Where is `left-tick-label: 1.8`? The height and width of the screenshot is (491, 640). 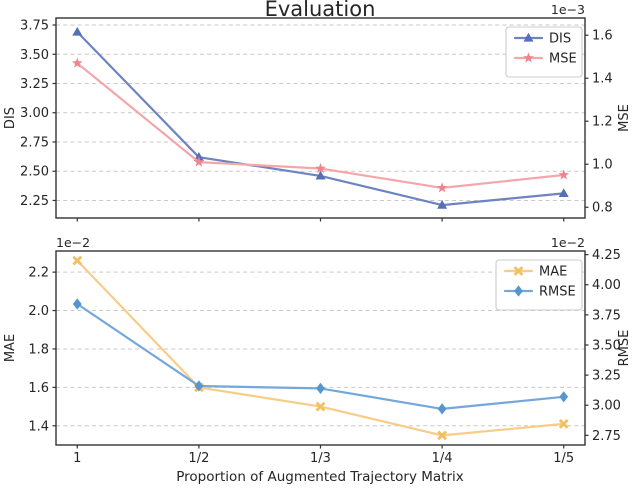
left-tick-label: 1.8 is located at coordinates (38, 349).